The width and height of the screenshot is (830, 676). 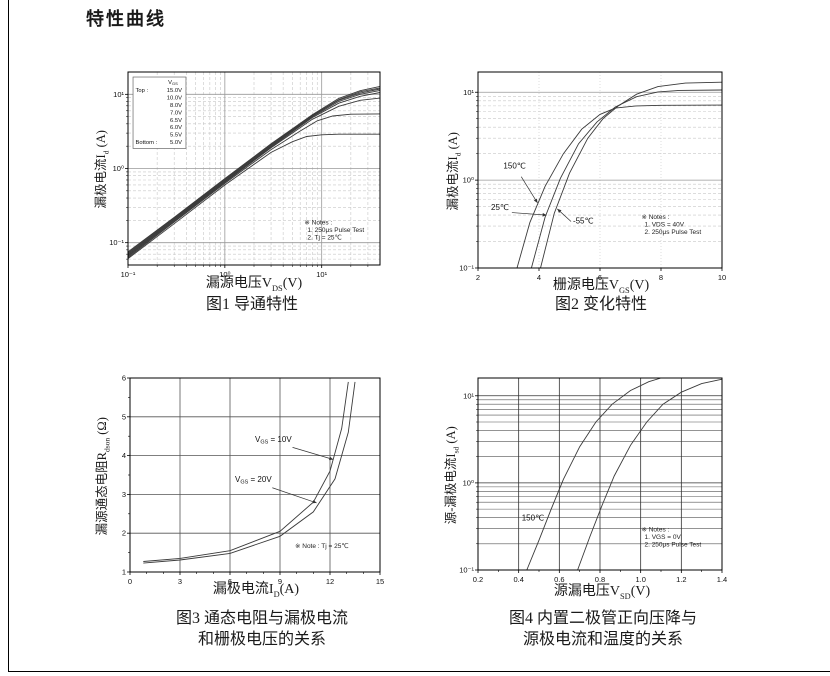 I want to click on fig1-note-line: 2. Tj = 25℃, so click(x=324, y=237).